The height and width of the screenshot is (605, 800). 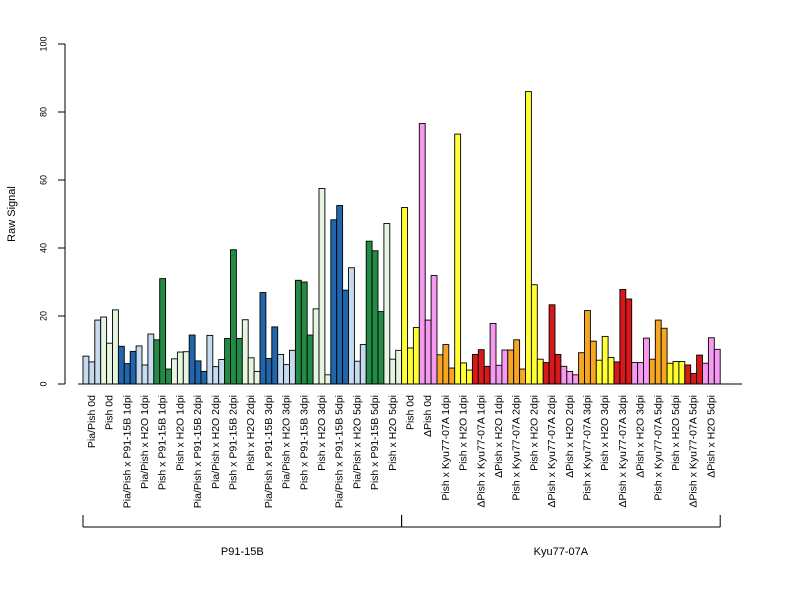 I want to click on x-tick-label: Pia/Pish x H2O 5dpi, so click(x=357, y=442).